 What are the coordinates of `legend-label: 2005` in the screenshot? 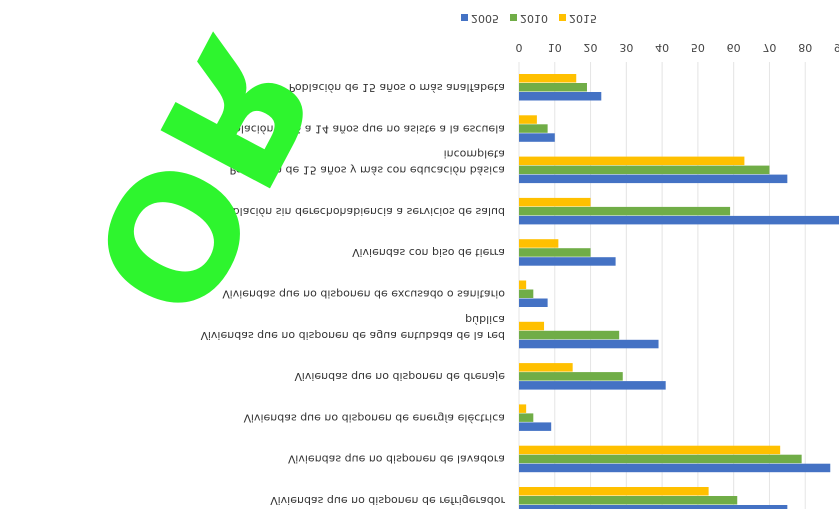 It's located at (485, 18).